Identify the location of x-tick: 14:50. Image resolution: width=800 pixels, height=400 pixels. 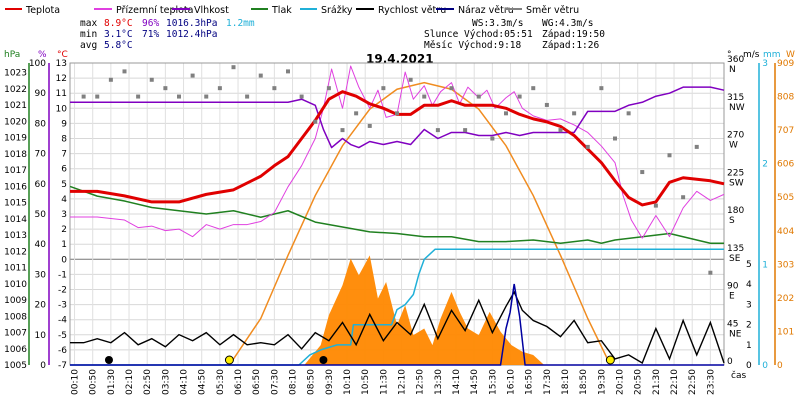
(475, 382).